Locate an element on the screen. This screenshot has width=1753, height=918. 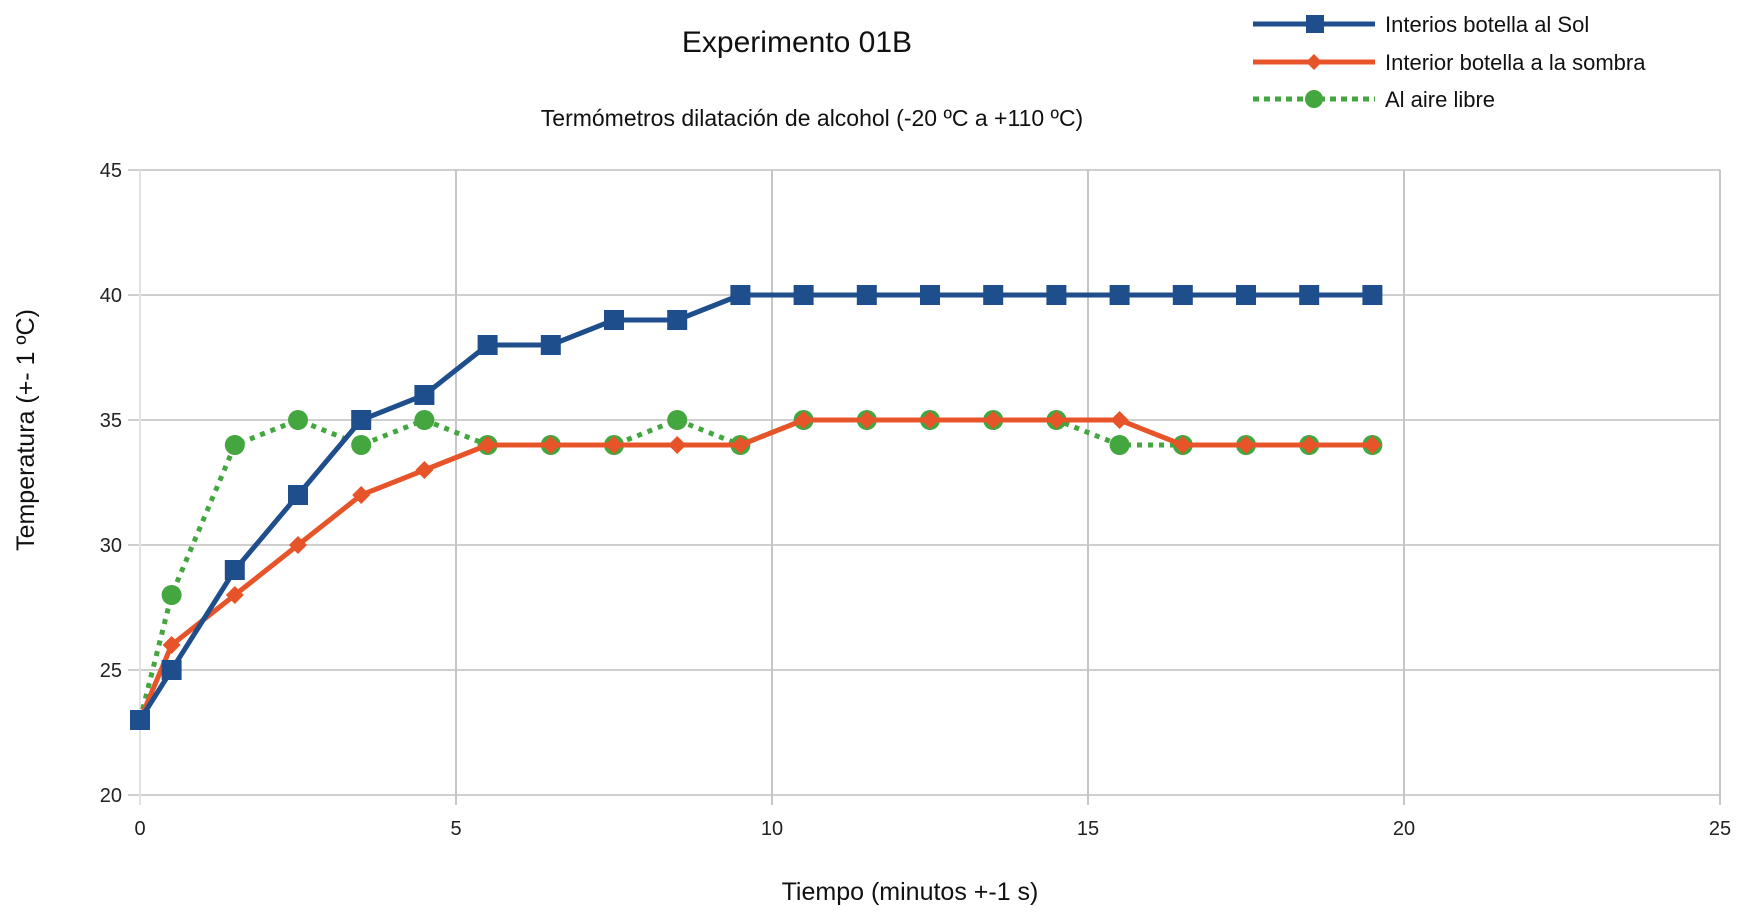
x-axis-label: Tiempo (minutos +-1 s) is located at coordinates (910, 892).